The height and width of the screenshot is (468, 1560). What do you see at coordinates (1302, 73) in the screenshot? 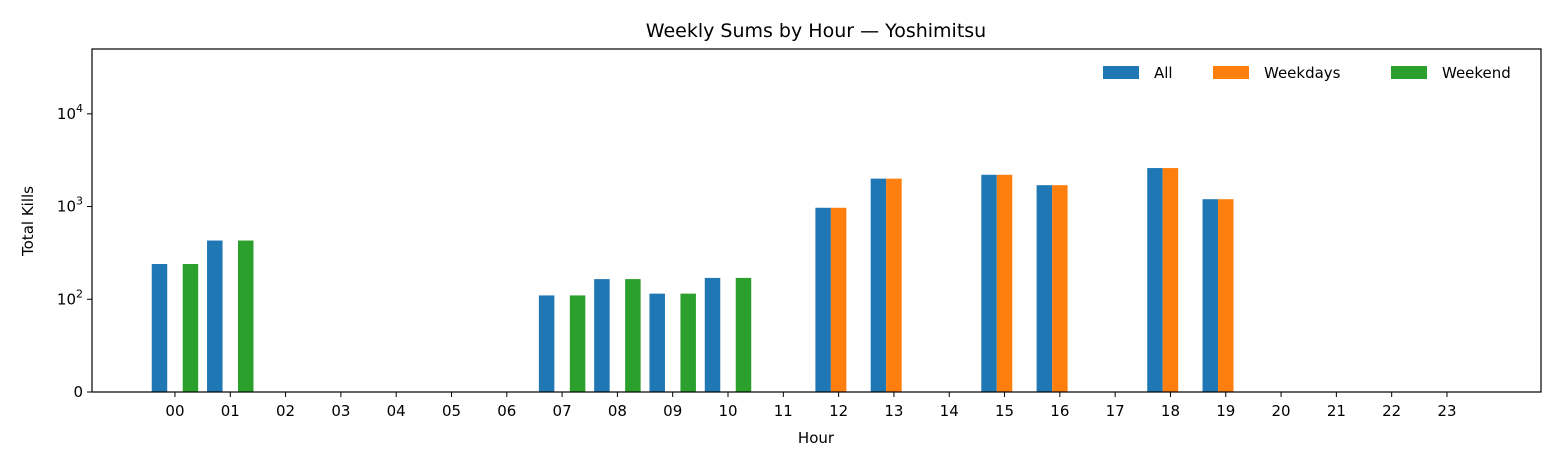
I see `legend-label-weekdays: Weekdays` at bounding box center [1302, 73].